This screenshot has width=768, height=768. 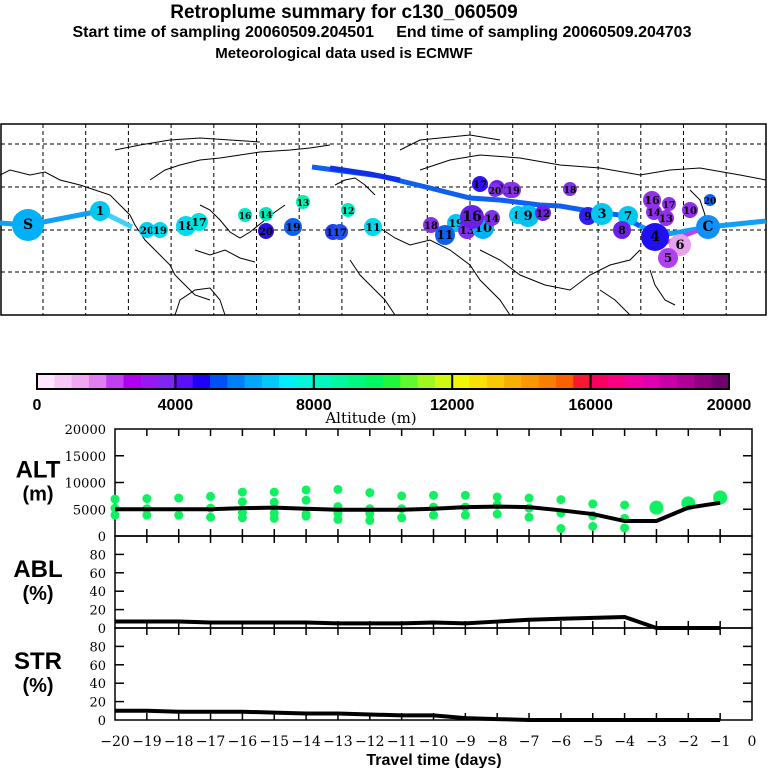 I want to click on x-tick-label: −8, so click(x=497, y=742).